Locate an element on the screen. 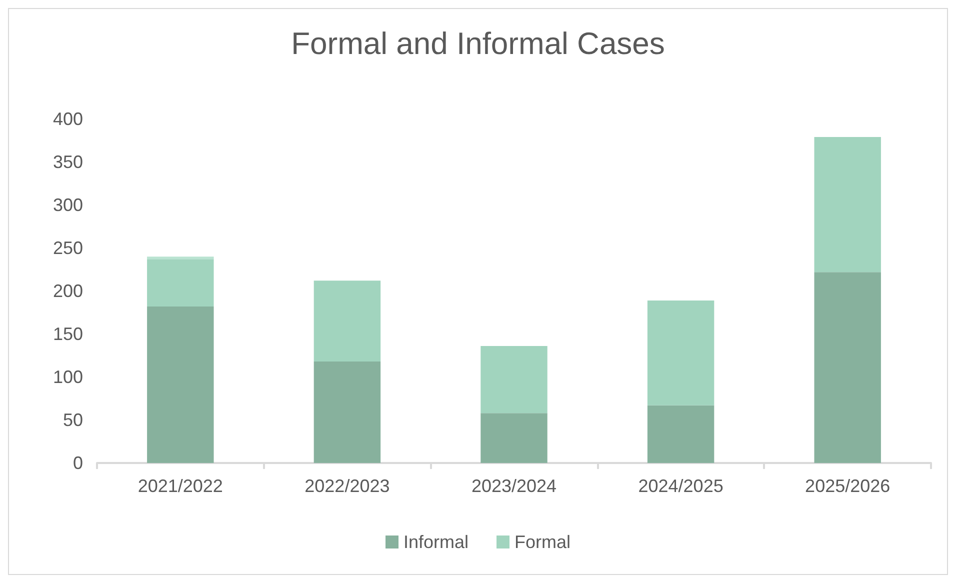 The image size is (956, 583). y-tick-label: 50 is located at coordinates (72, 420).